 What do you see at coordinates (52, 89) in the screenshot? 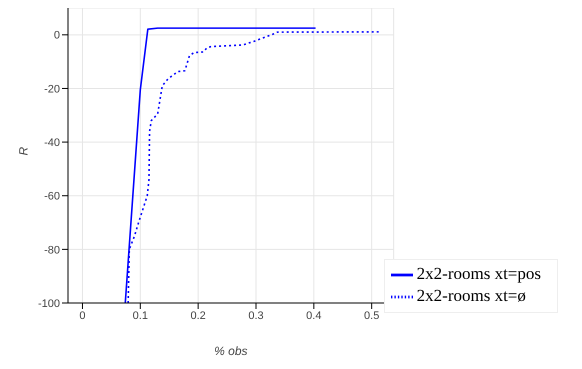
I see `y-tick-label: -20` at bounding box center [52, 89].